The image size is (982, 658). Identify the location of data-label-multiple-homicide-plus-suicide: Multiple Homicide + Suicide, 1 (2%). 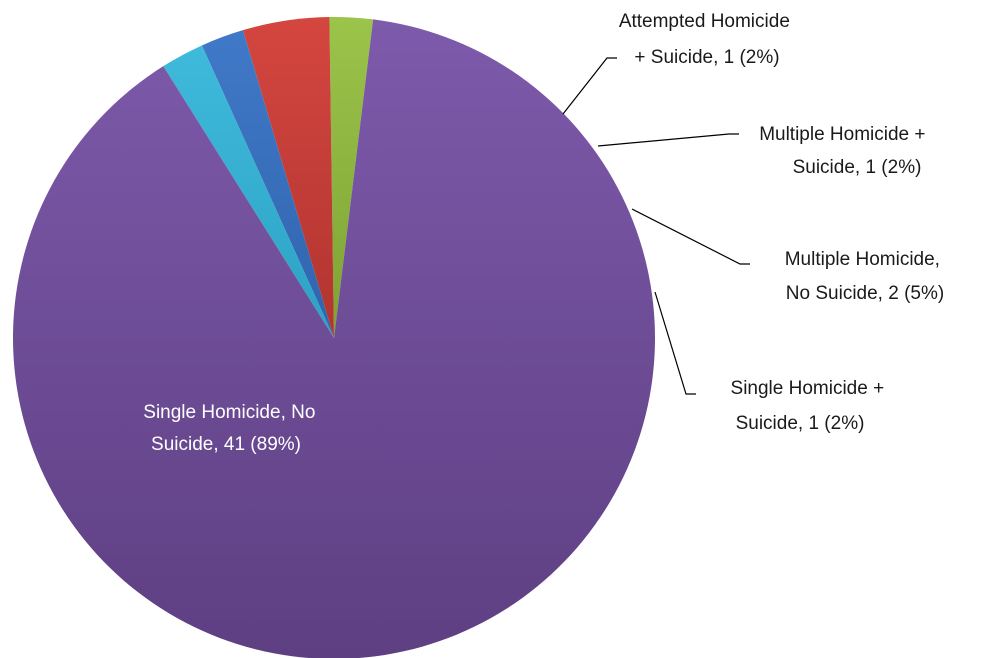
(845, 151).